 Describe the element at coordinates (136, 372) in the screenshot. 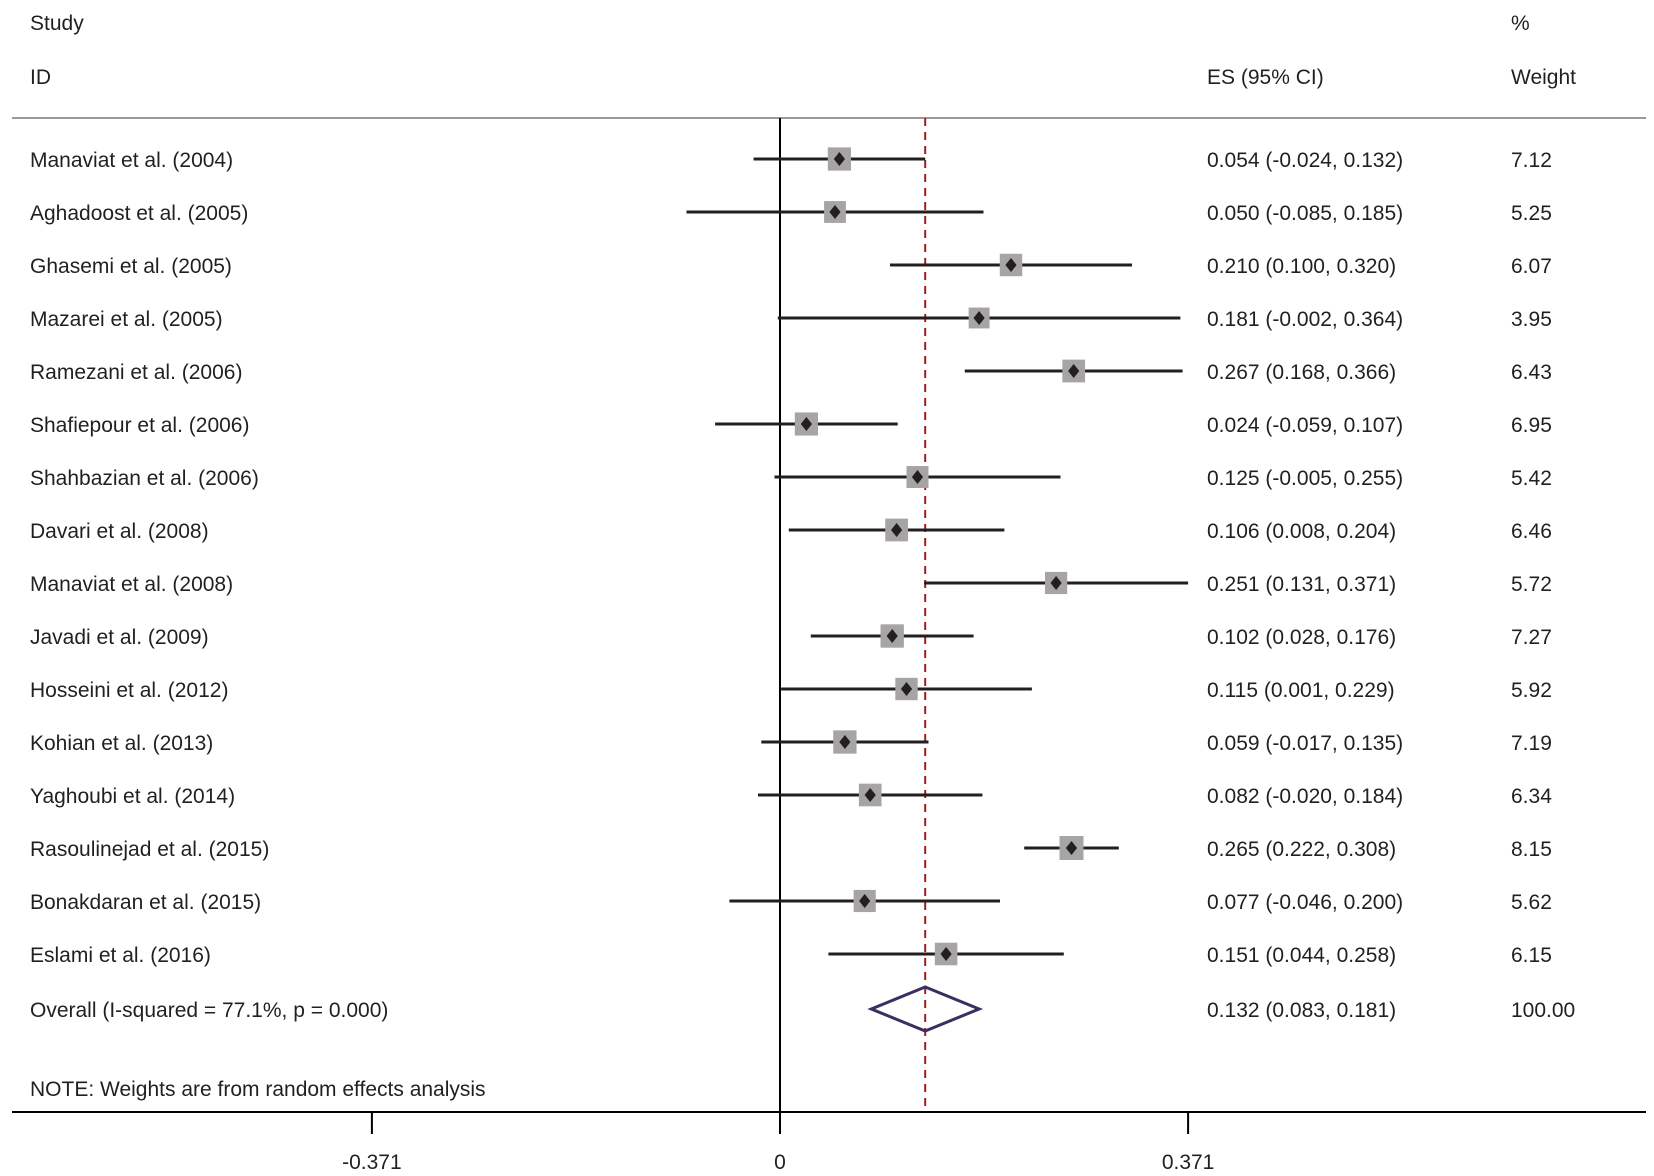

I see `study-name: Ramezani et al. (2006)` at that location.